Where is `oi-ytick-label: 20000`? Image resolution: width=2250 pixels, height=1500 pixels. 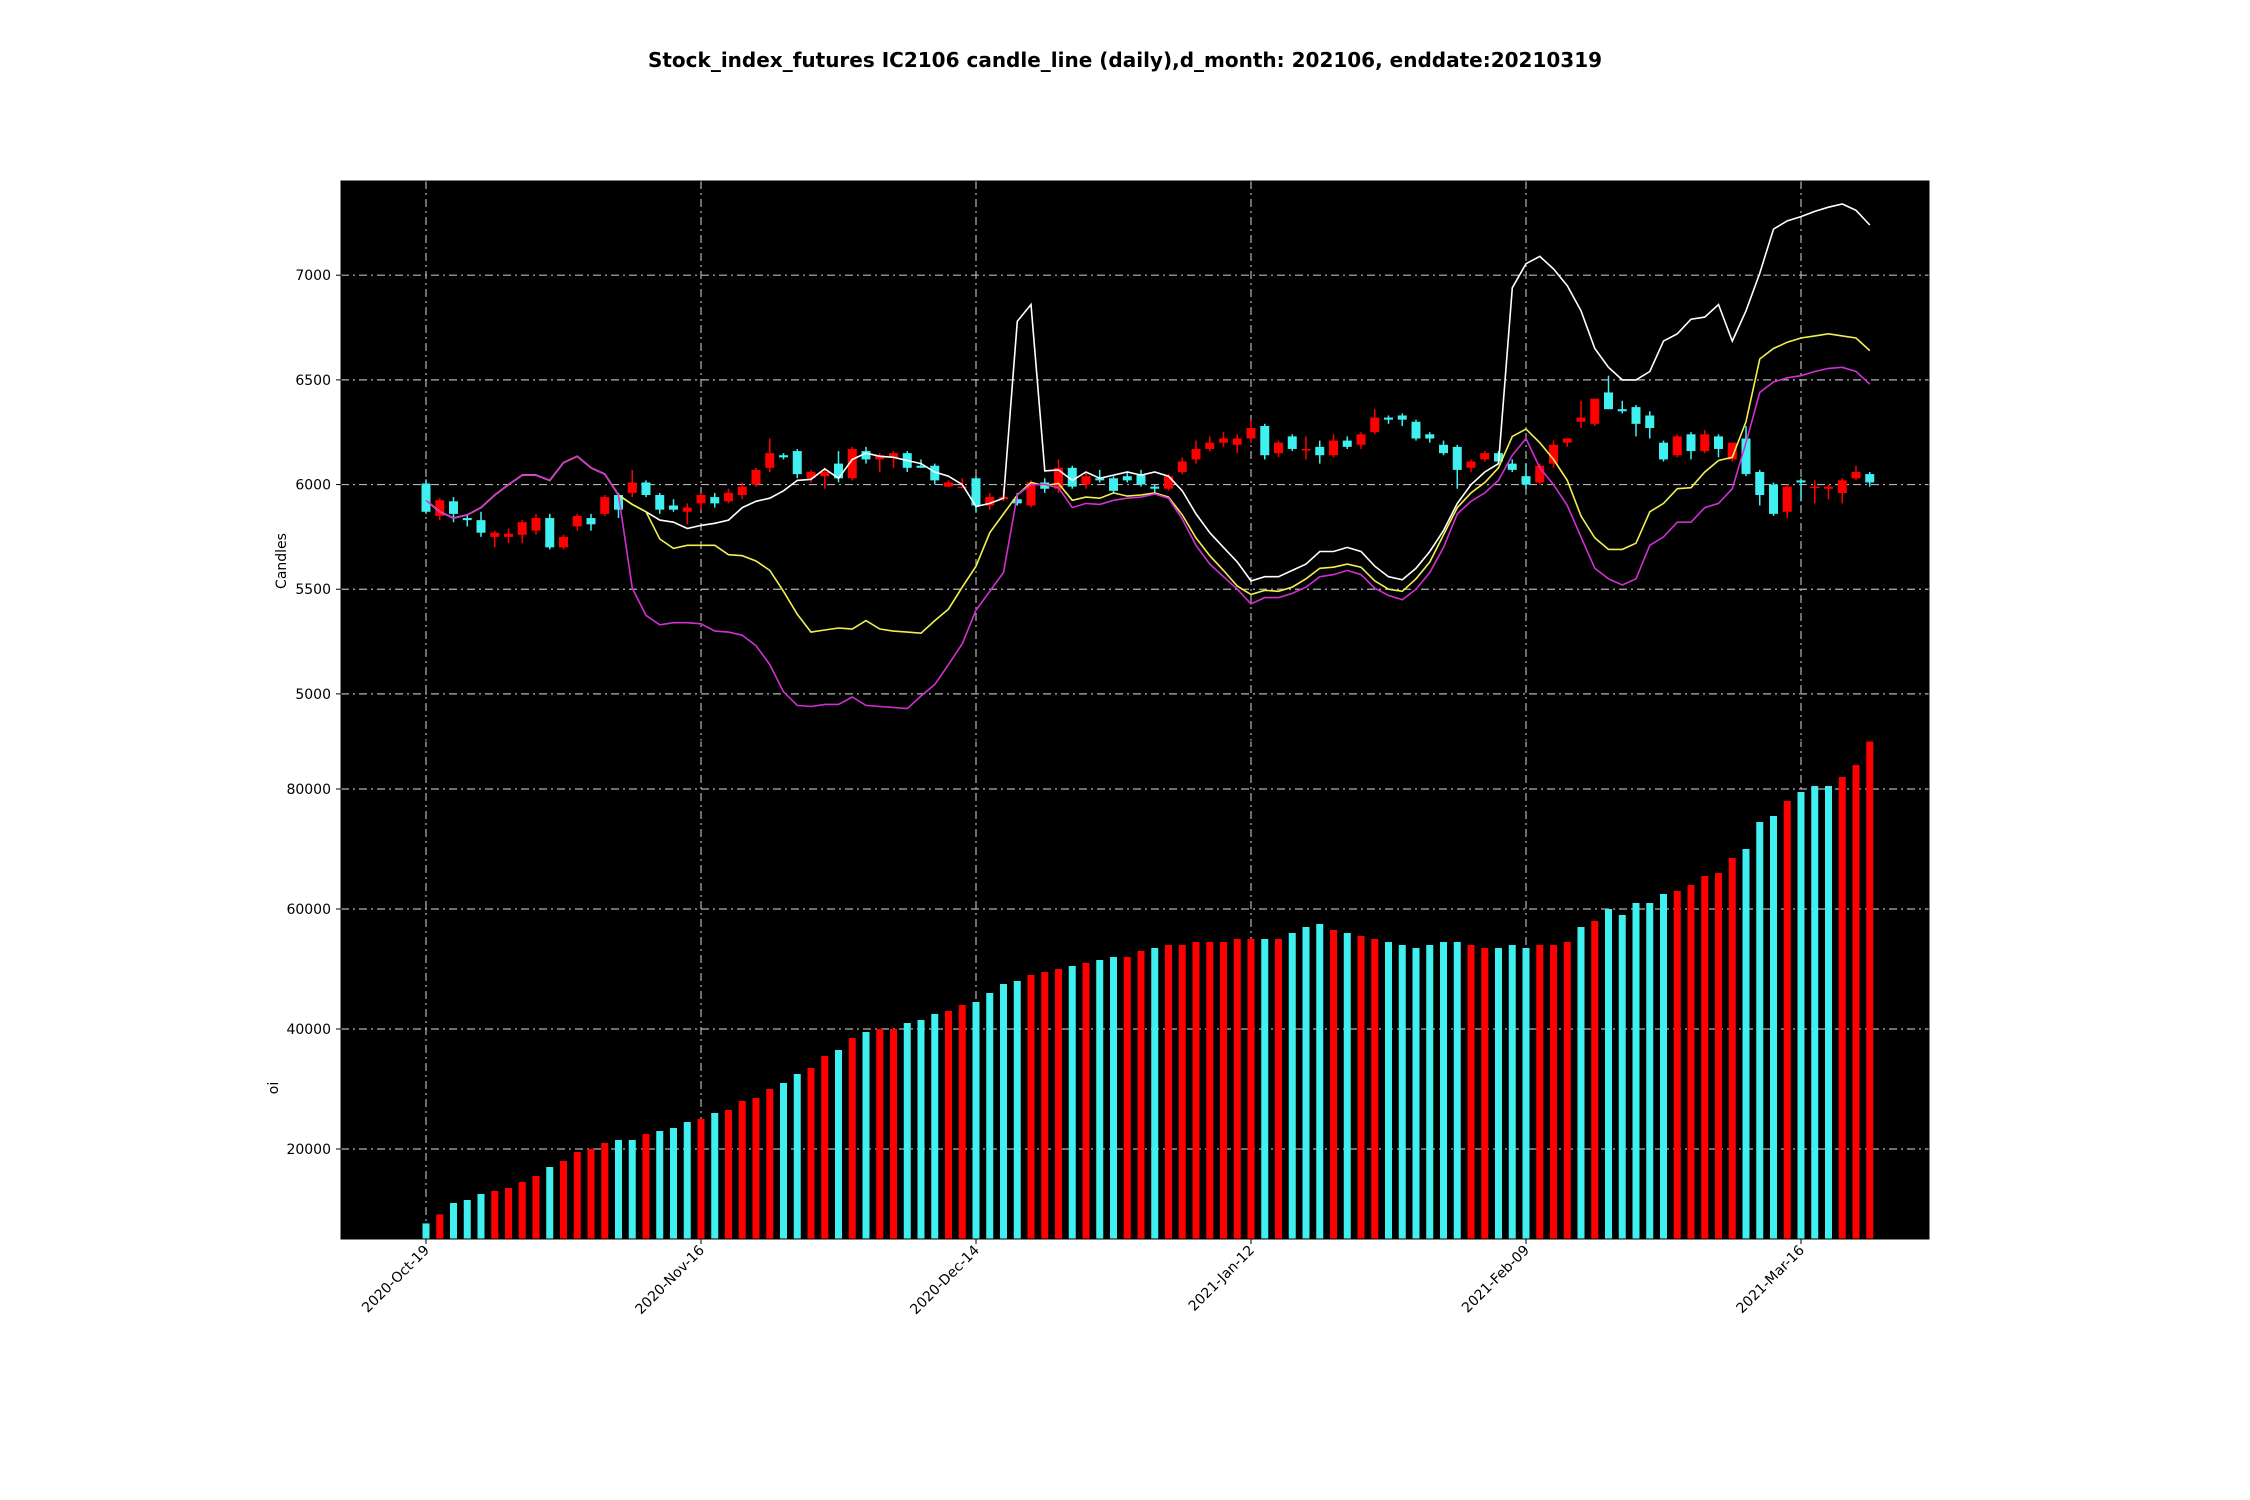 oi-ytick-label: 20000 is located at coordinates (308, 1150).